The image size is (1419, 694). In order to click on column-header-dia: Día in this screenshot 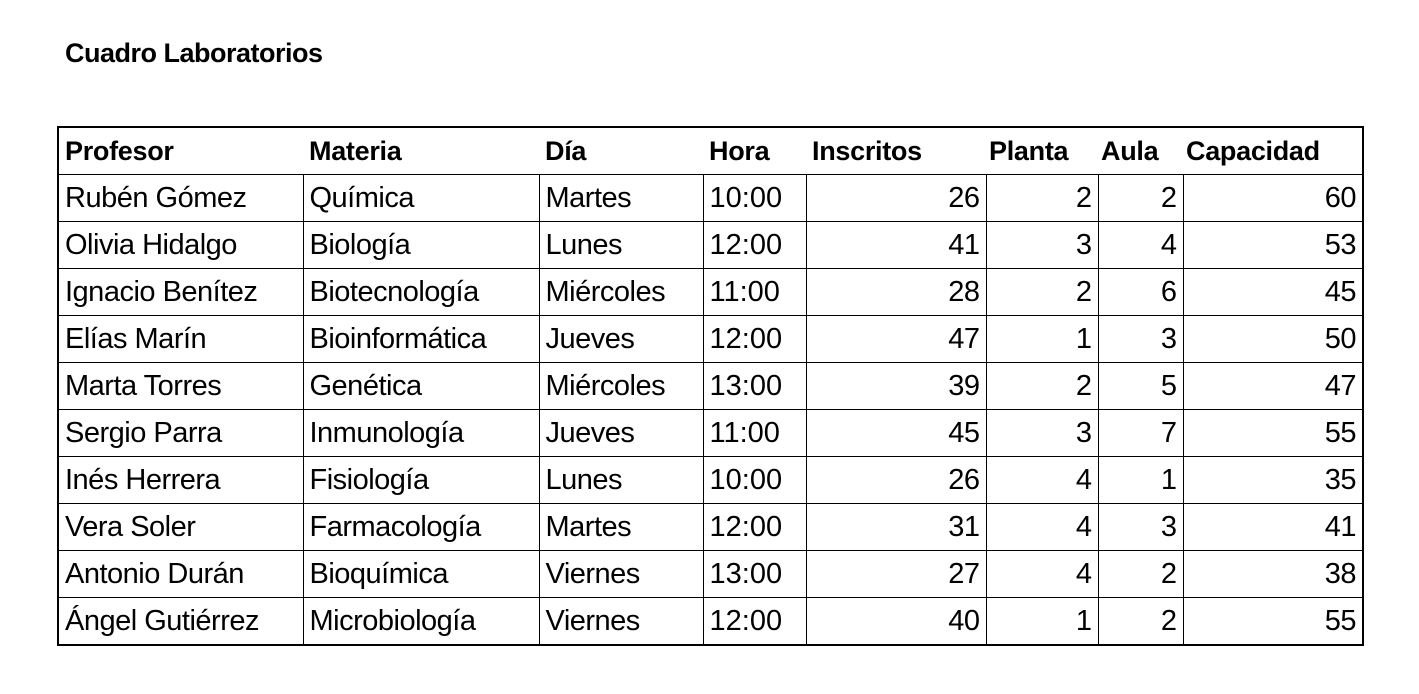, I will do `click(621, 151)`.